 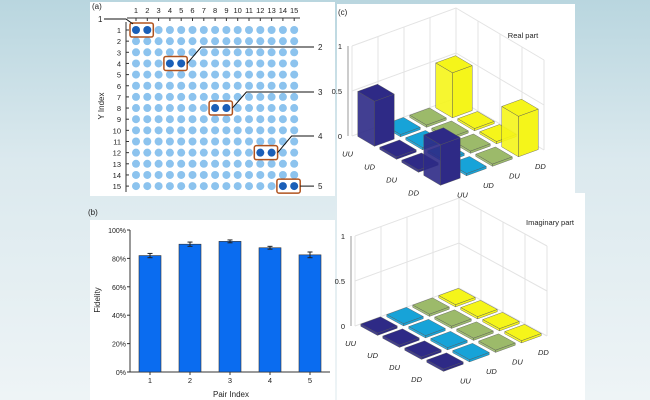 I want to click on row-tick-label: 1, so click(x=119, y=30).